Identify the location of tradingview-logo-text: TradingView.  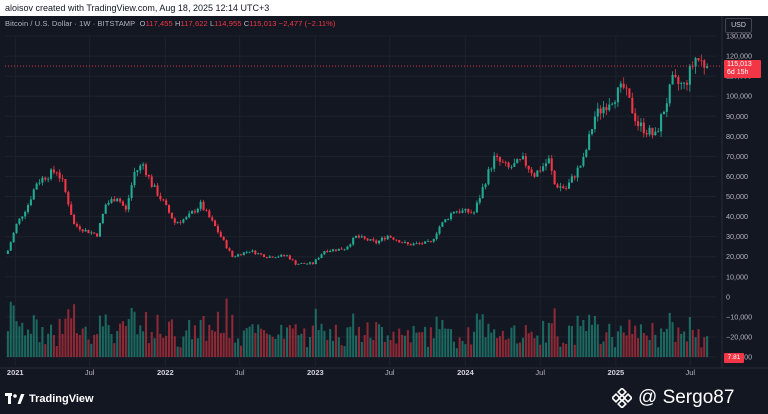
(61, 399).